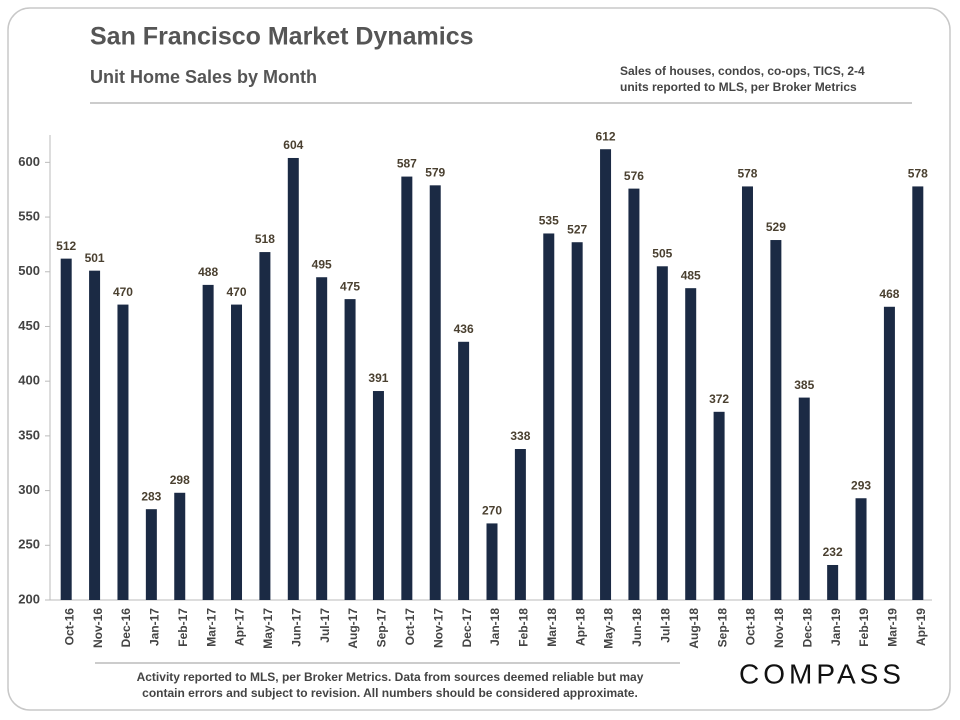 This screenshot has height=720, width=960. I want to click on y-tick-label: 500, so click(29, 270).